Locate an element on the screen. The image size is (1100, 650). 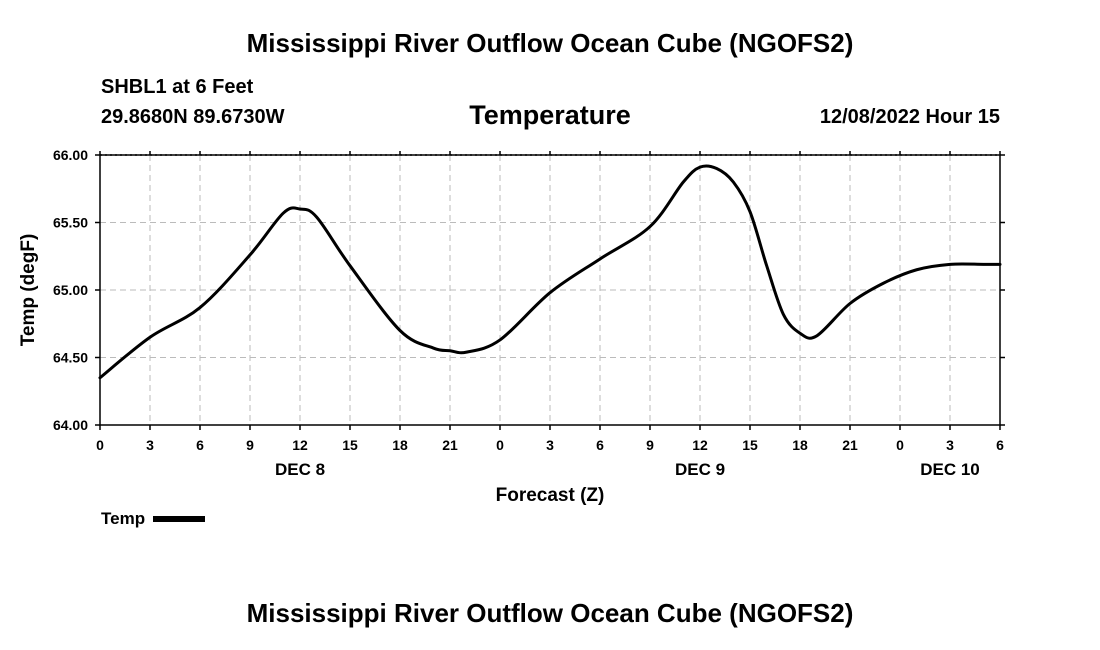
chart-title: Temperature is located at coordinates (550, 115).